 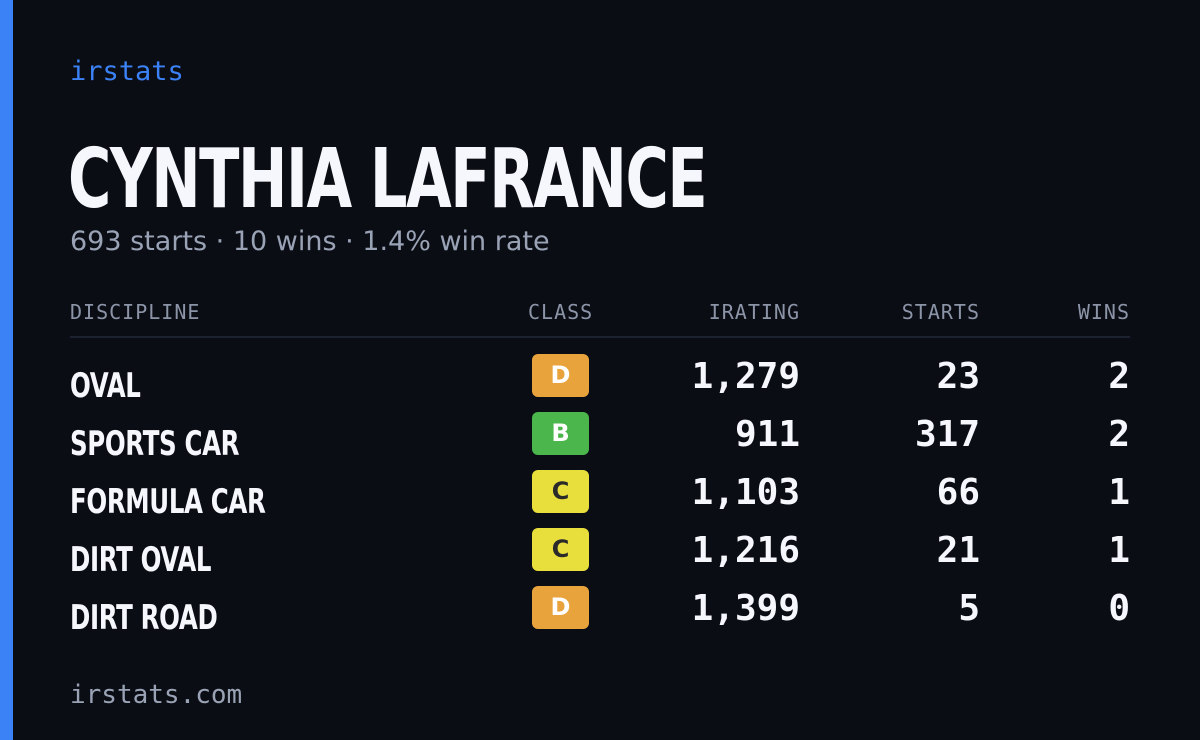 What do you see at coordinates (600, 379) in the screenshot?
I see `table-row: OVAL D 1,279 23 2` at bounding box center [600, 379].